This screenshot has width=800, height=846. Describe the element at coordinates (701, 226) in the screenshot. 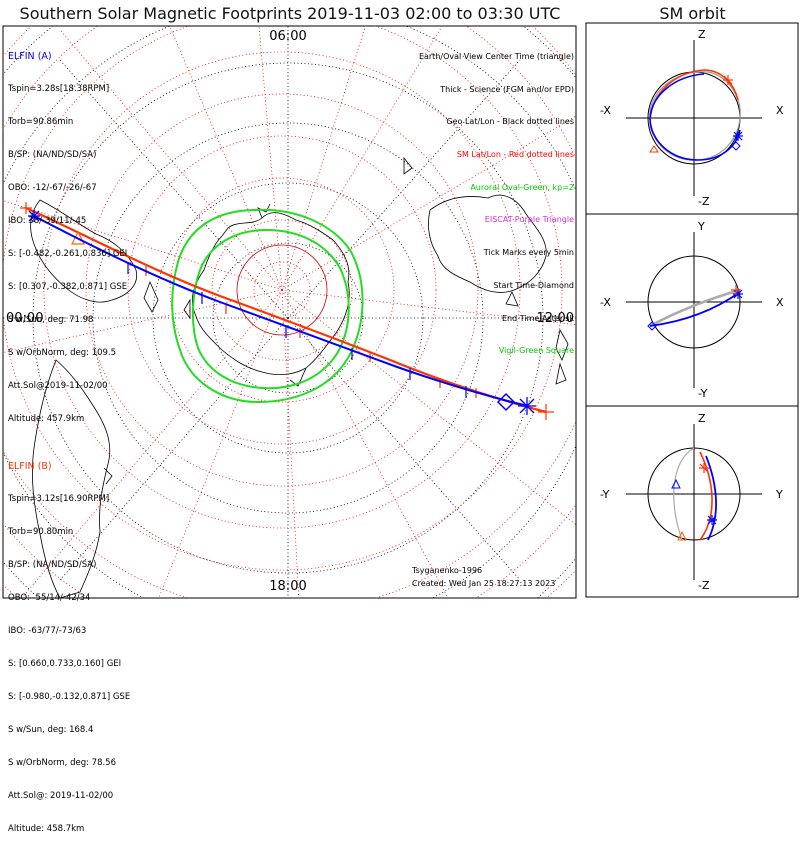

I see `panel2-label-top: Y` at that location.